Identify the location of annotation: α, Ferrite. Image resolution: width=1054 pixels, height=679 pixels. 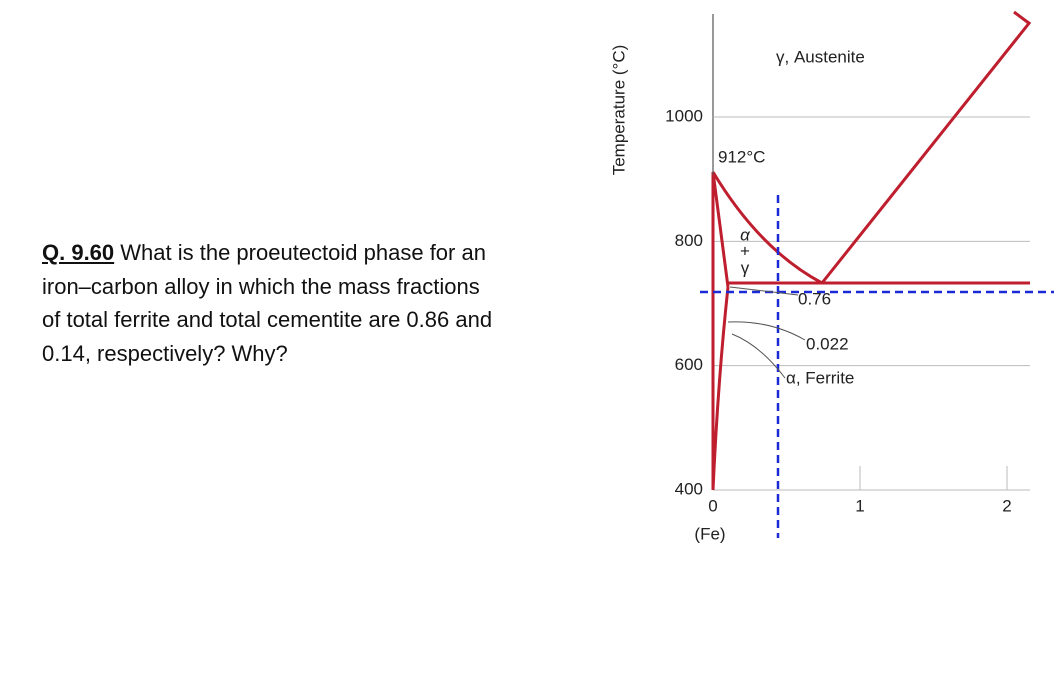
(820, 377).